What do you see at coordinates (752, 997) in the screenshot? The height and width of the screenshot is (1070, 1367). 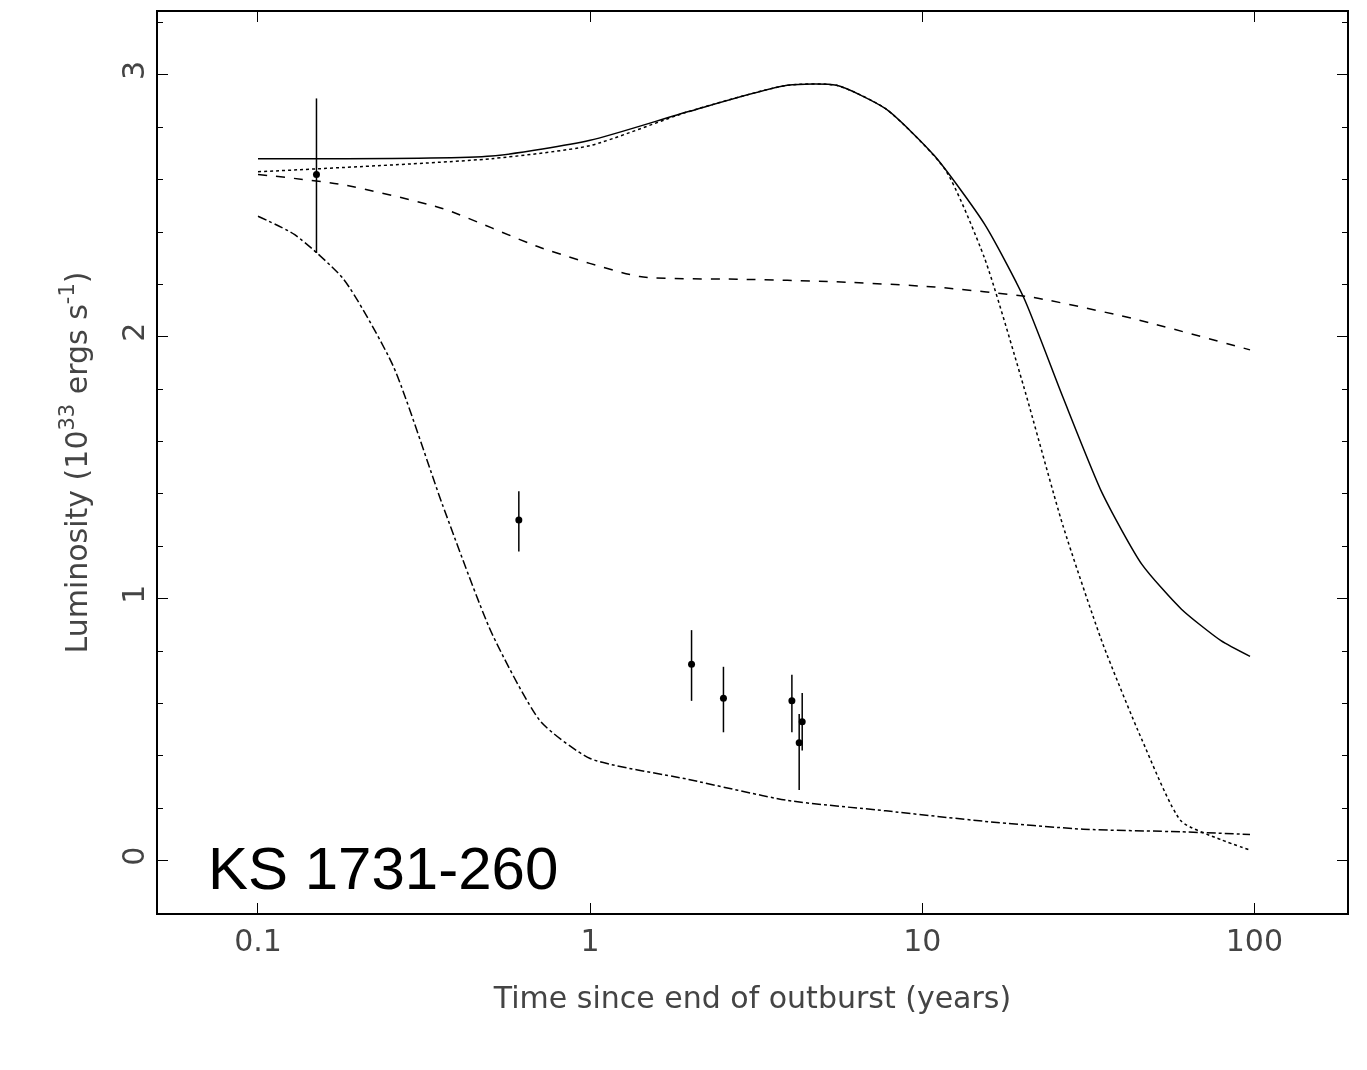 I see `x-axis-title: Time since end of outburst (years)` at bounding box center [752, 997].